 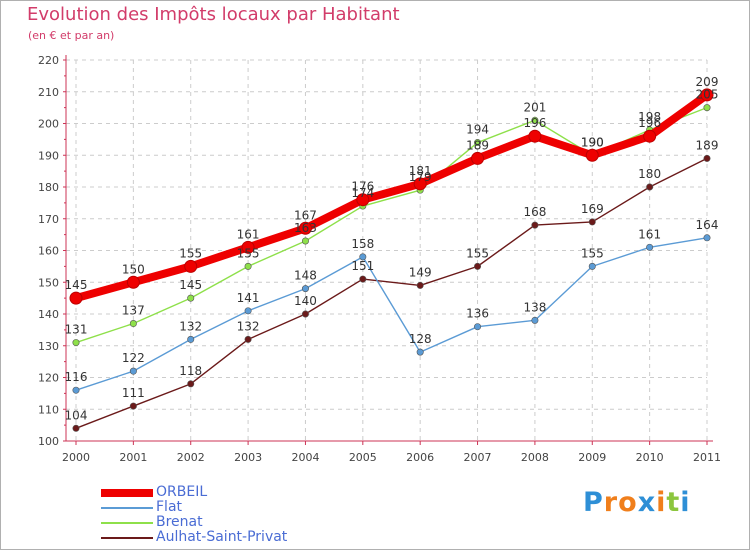 What do you see at coordinates (48, 346) in the screenshot?
I see `y-tick-label: 130` at bounding box center [48, 346].